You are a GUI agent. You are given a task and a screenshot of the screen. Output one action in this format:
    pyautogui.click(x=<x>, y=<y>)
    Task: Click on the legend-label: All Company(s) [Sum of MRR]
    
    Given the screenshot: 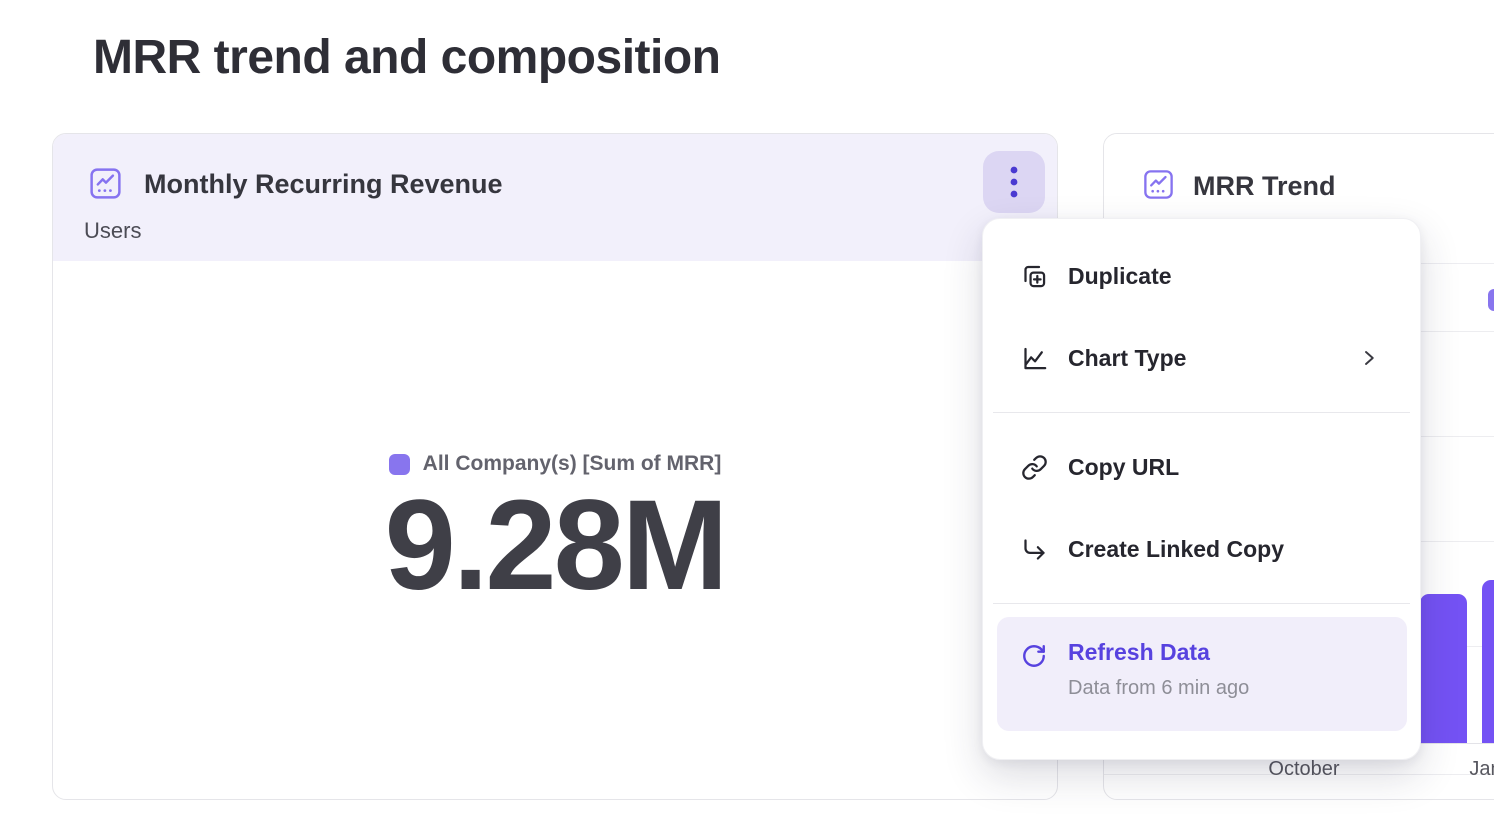 What is the action you would take?
    pyautogui.click(x=572, y=463)
    